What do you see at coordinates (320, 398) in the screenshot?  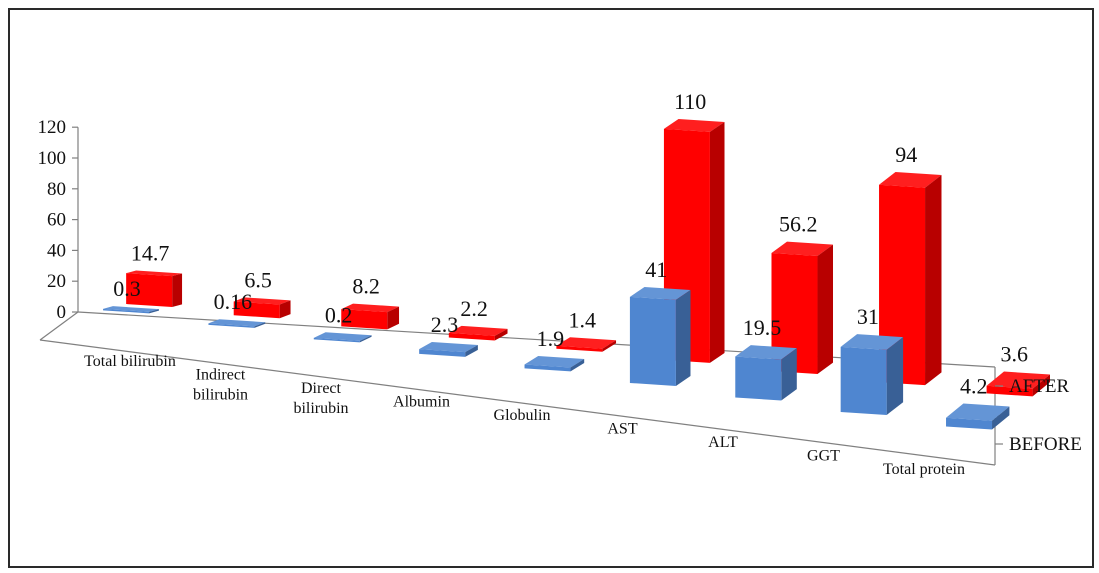 I see `category-label: Direct bilirubin` at bounding box center [320, 398].